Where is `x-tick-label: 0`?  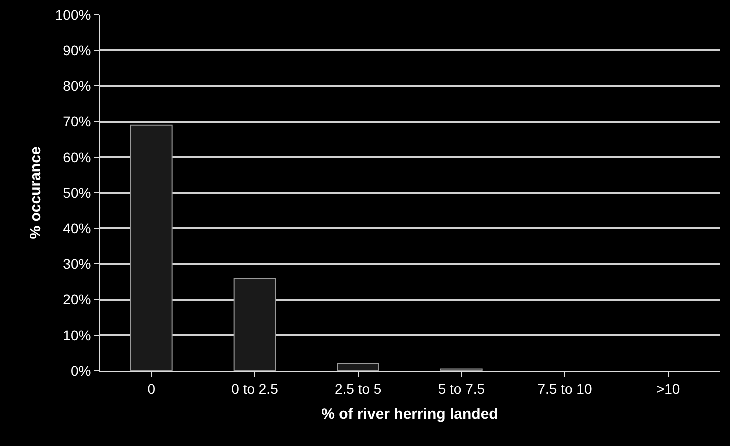 x-tick-label: 0 is located at coordinates (152, 388).